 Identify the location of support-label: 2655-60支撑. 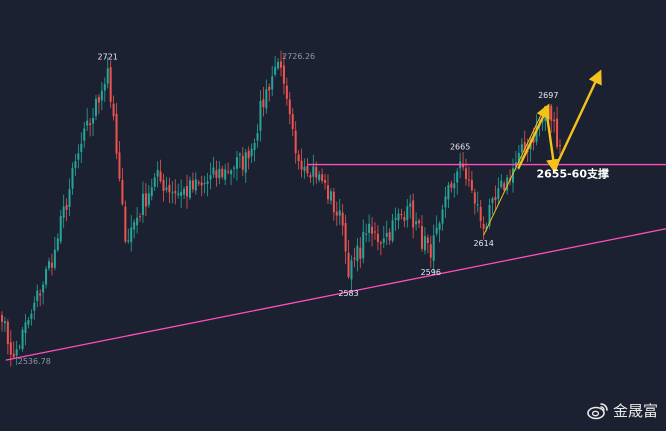
(573, 174).